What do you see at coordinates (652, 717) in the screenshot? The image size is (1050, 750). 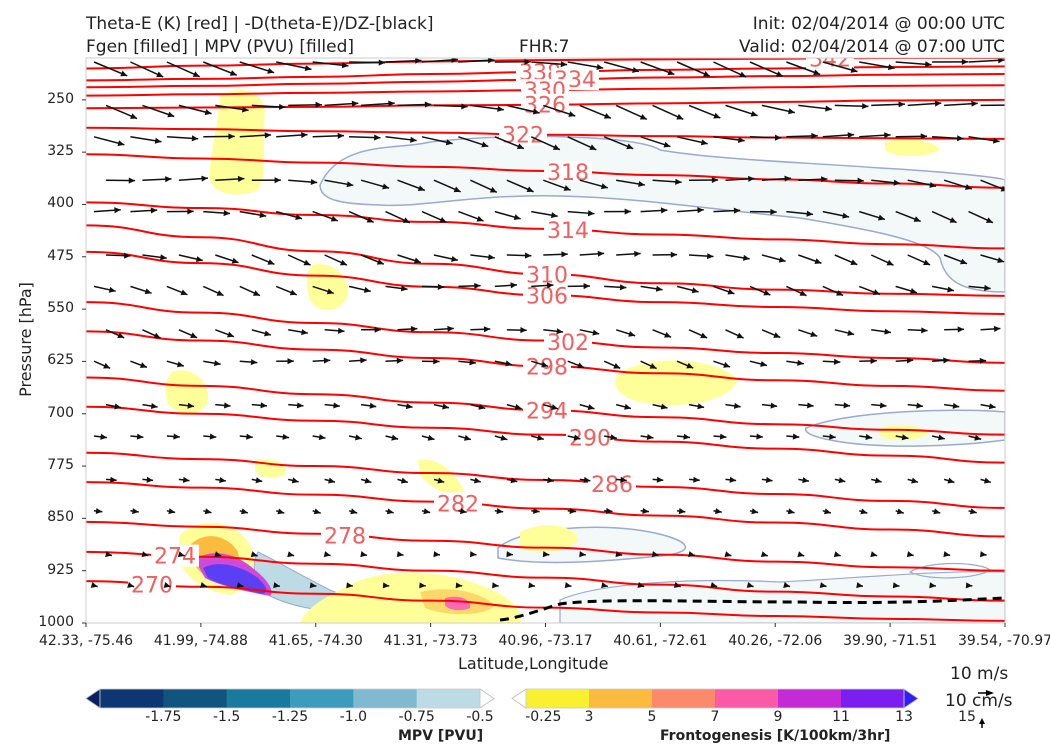 I see `fgen-colorbar-tick: 5` at bounding box center [652, 717].